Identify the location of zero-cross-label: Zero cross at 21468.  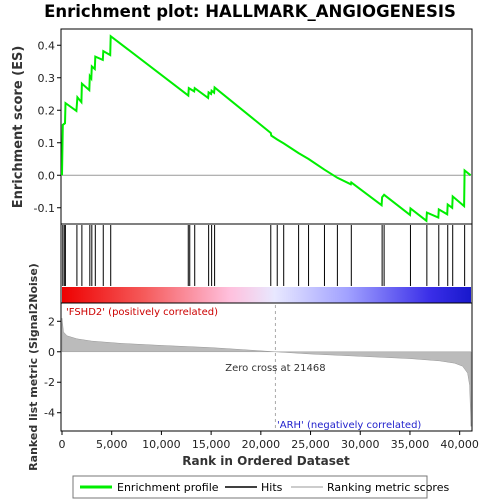
(275, 368).